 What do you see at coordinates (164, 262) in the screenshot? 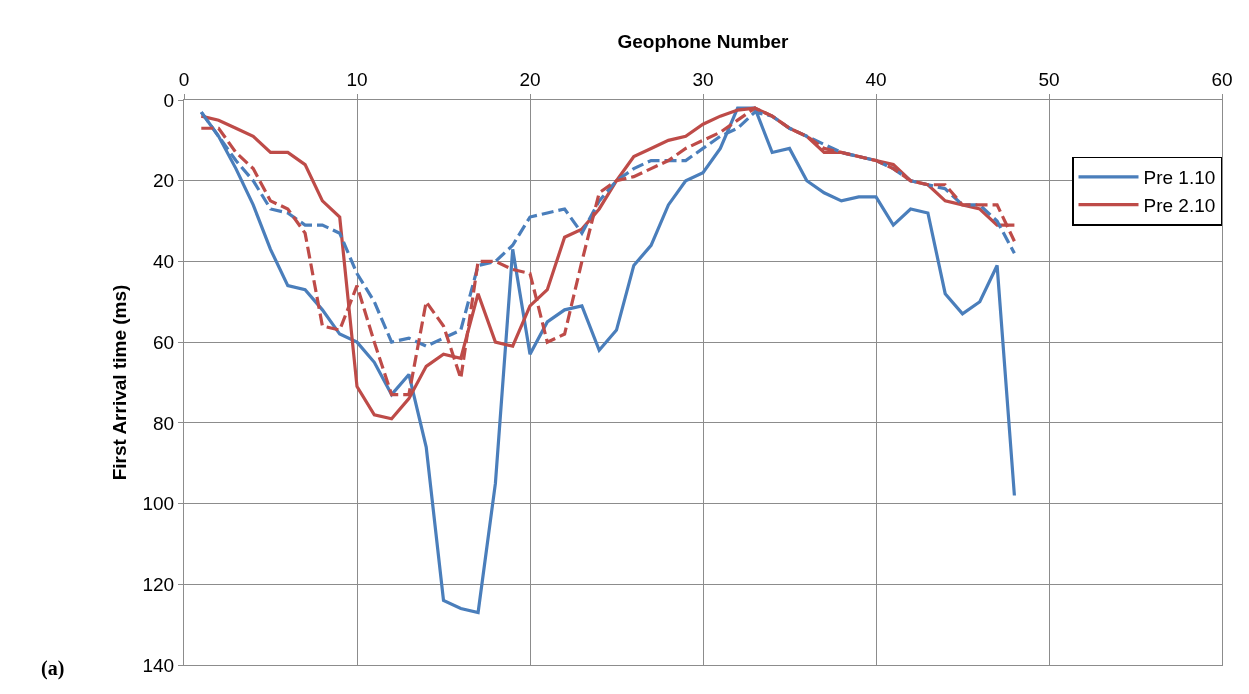
I see `y-tick-label: 40` at bounding box center [164, 262].